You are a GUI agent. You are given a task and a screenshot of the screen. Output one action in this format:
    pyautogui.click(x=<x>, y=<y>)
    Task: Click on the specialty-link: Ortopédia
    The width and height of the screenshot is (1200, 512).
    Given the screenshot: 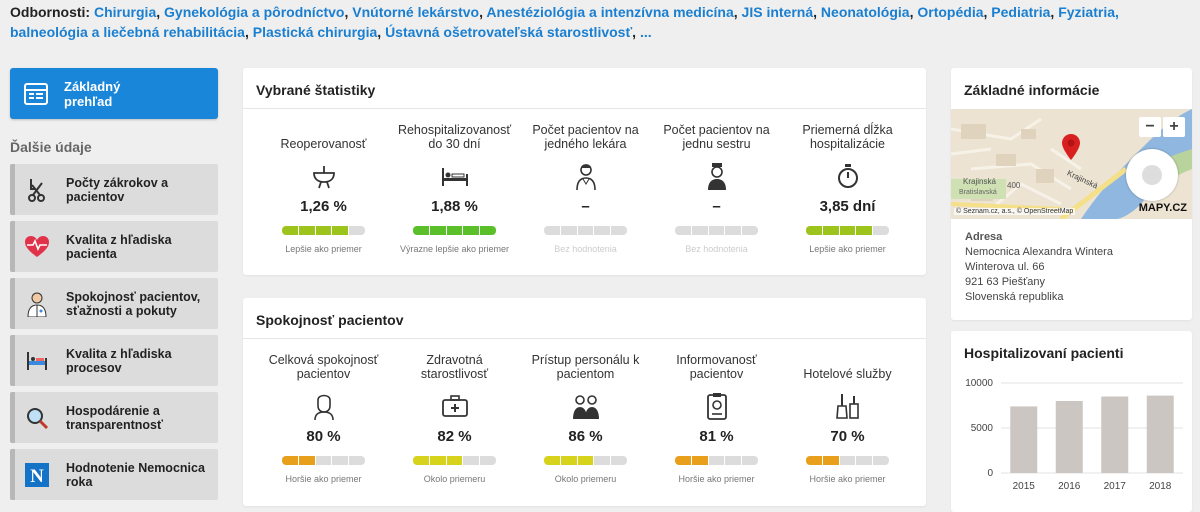 What is the action you would take?
    pyautogui.click(x=950, y=12)
    